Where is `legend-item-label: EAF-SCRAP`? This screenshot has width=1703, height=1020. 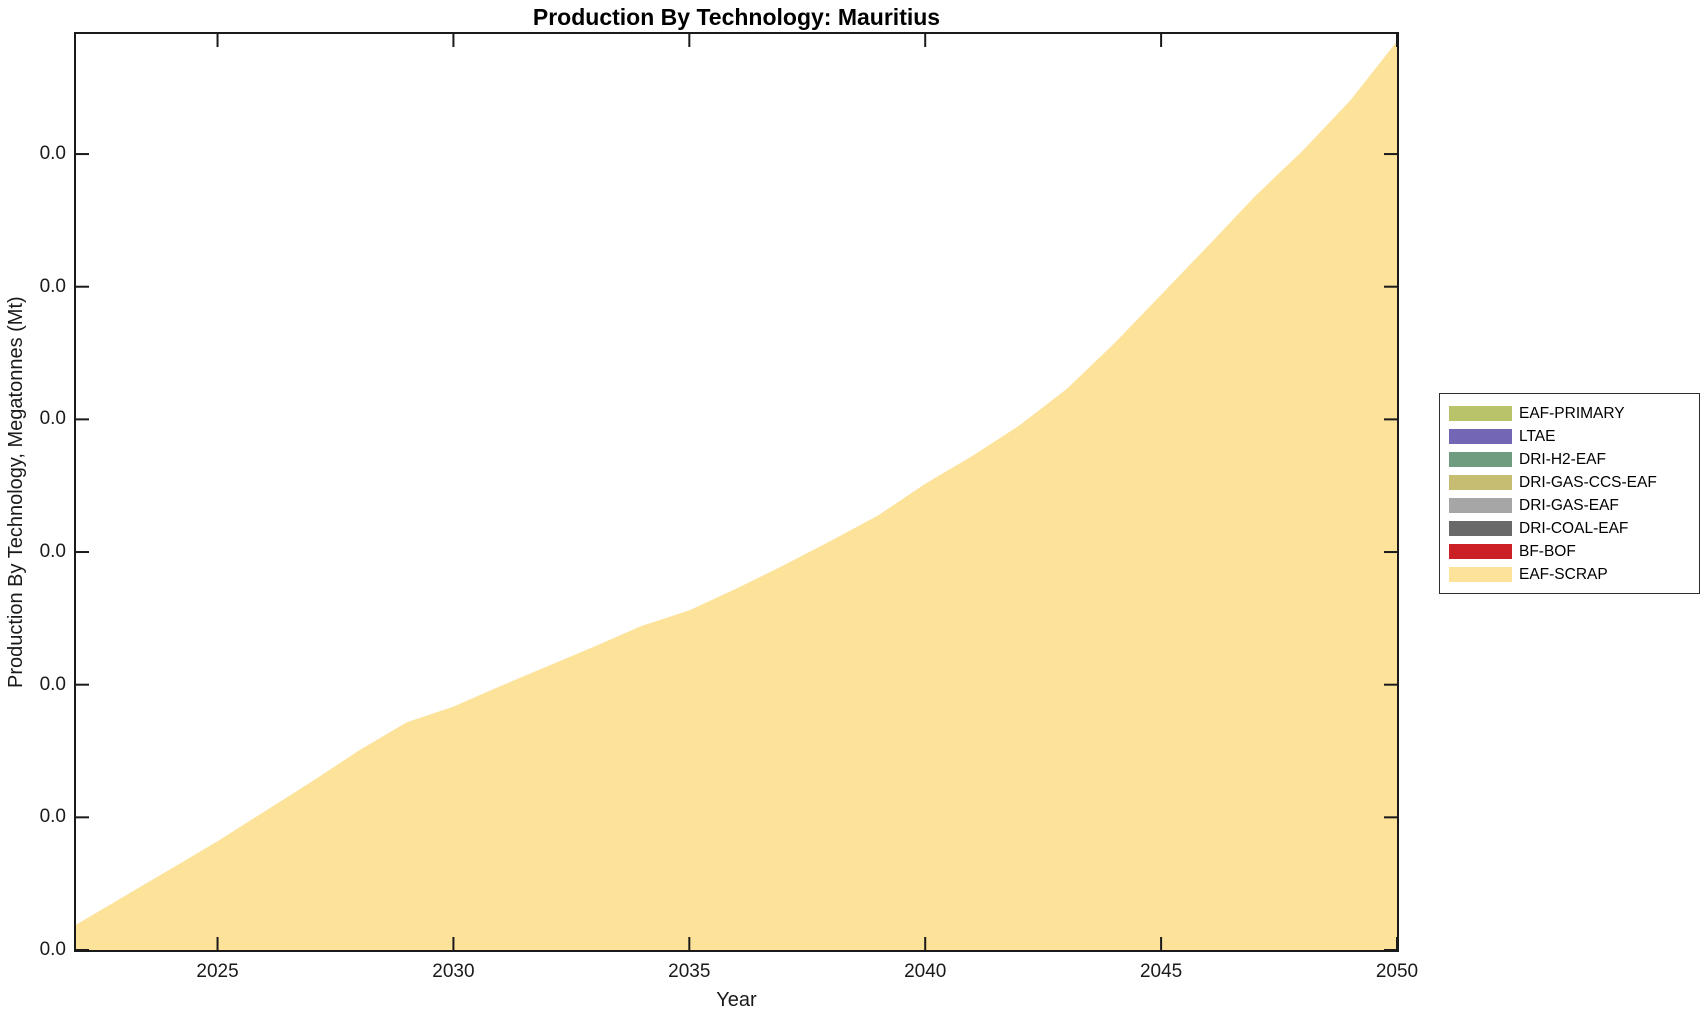 legend-item-label: EAF-SCRAP is located at coordinates (1563, 574).